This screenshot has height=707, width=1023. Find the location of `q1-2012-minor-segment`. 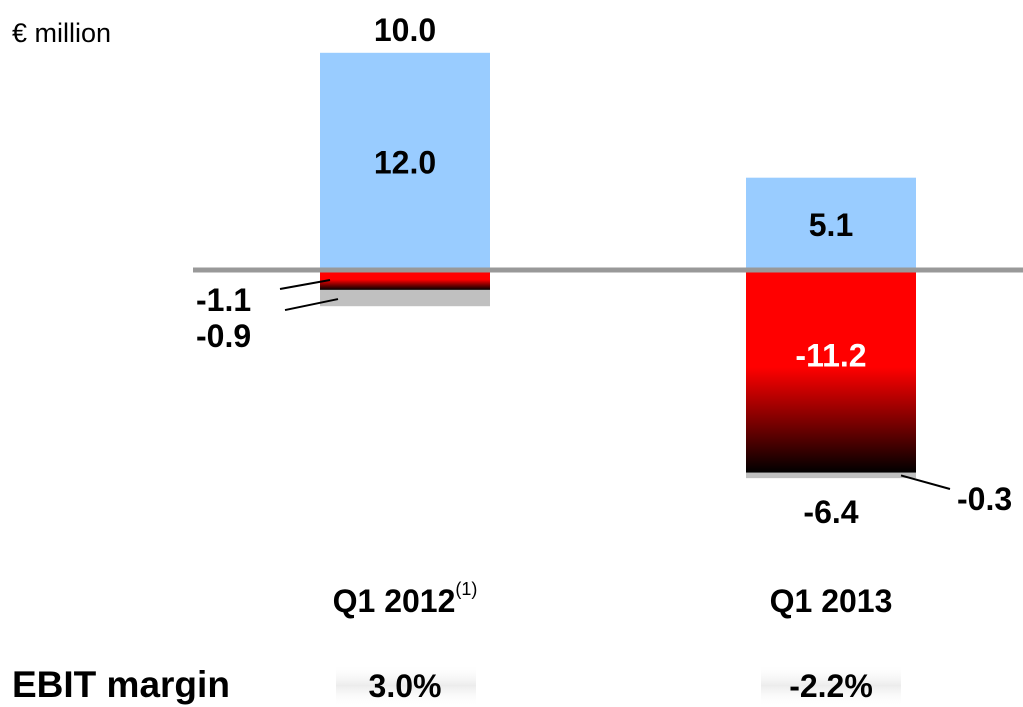

q1-2012-minor-segment is located at coordinates (405, 298).